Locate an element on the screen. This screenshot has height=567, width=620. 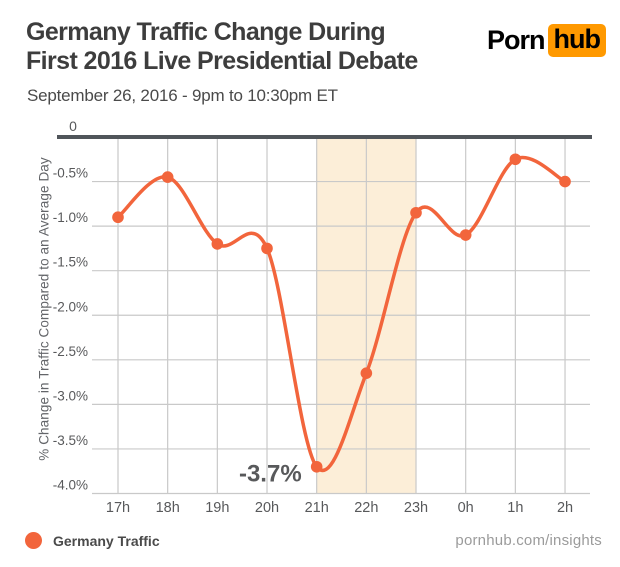
data-point-0h is located at coordinates (465, 235).